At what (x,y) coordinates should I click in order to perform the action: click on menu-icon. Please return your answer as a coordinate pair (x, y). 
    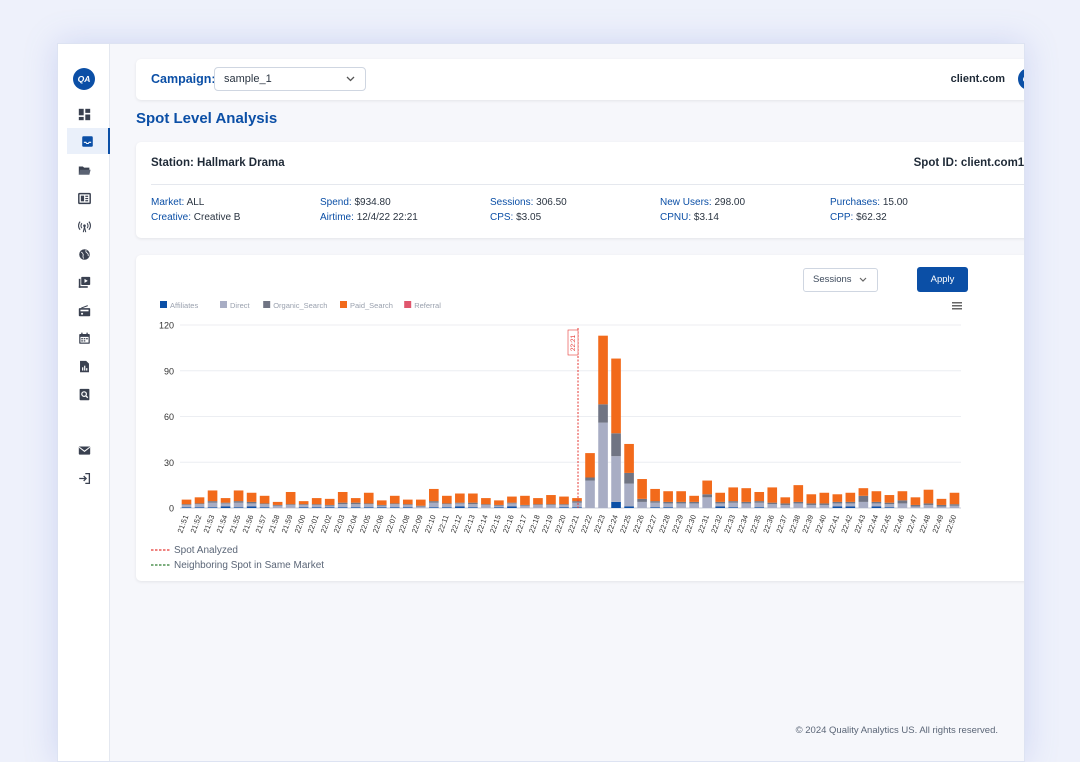
    Looking at the image, I should click on (957, 306).